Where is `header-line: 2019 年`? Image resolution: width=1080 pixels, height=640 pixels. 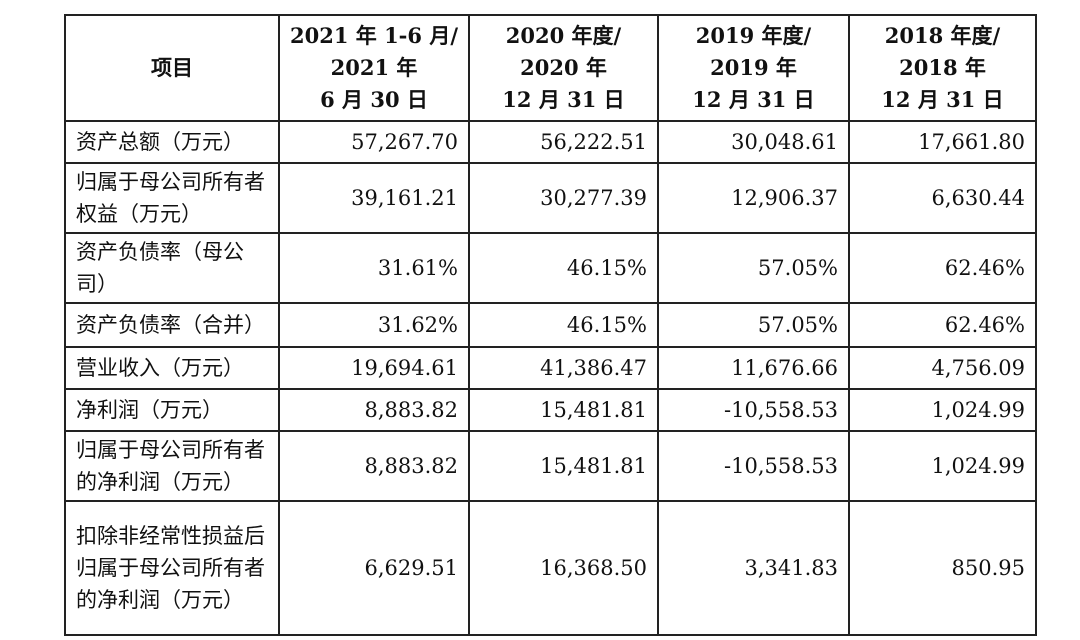 header-line: 2019 年 is located at coordinates (753, 67).